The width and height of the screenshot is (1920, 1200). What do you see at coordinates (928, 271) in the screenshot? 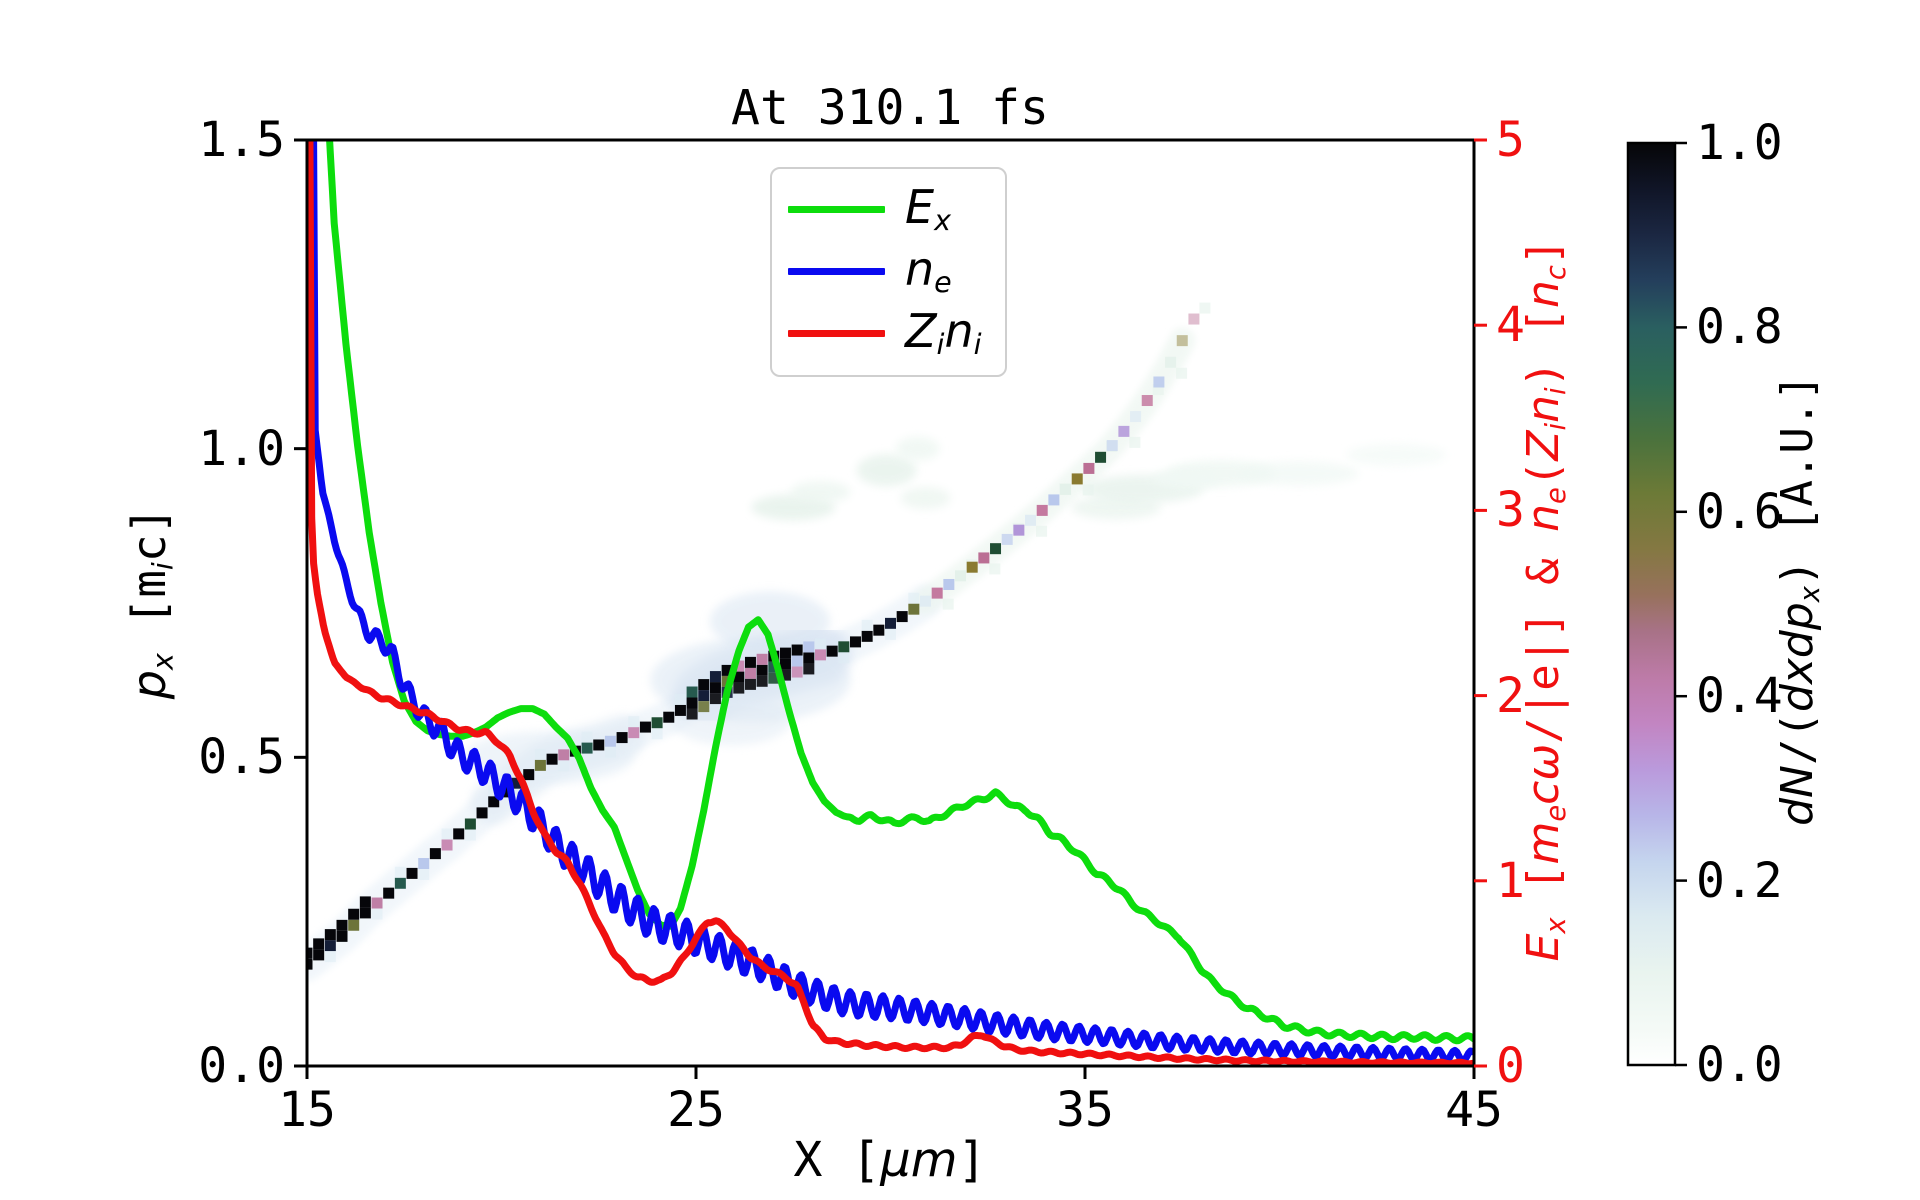
I see `legend-label-ne: ne` at bounding box center [928, 271].